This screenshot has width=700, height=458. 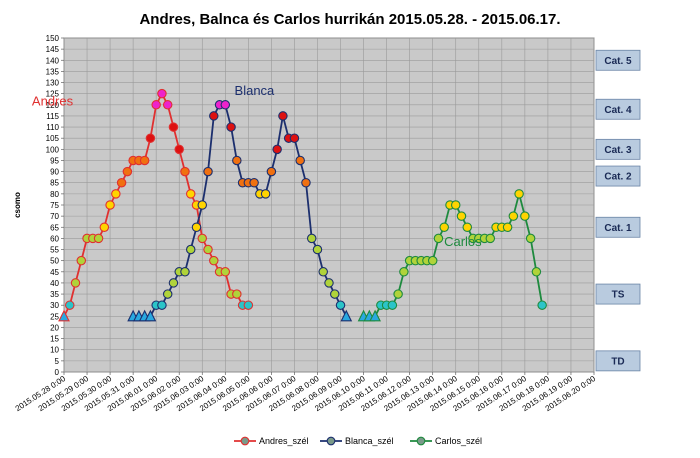 What do you see at coordinates (54, 194) in the screenshot?
I see `y-tick-label: 80` at bounding box center [54, 194].